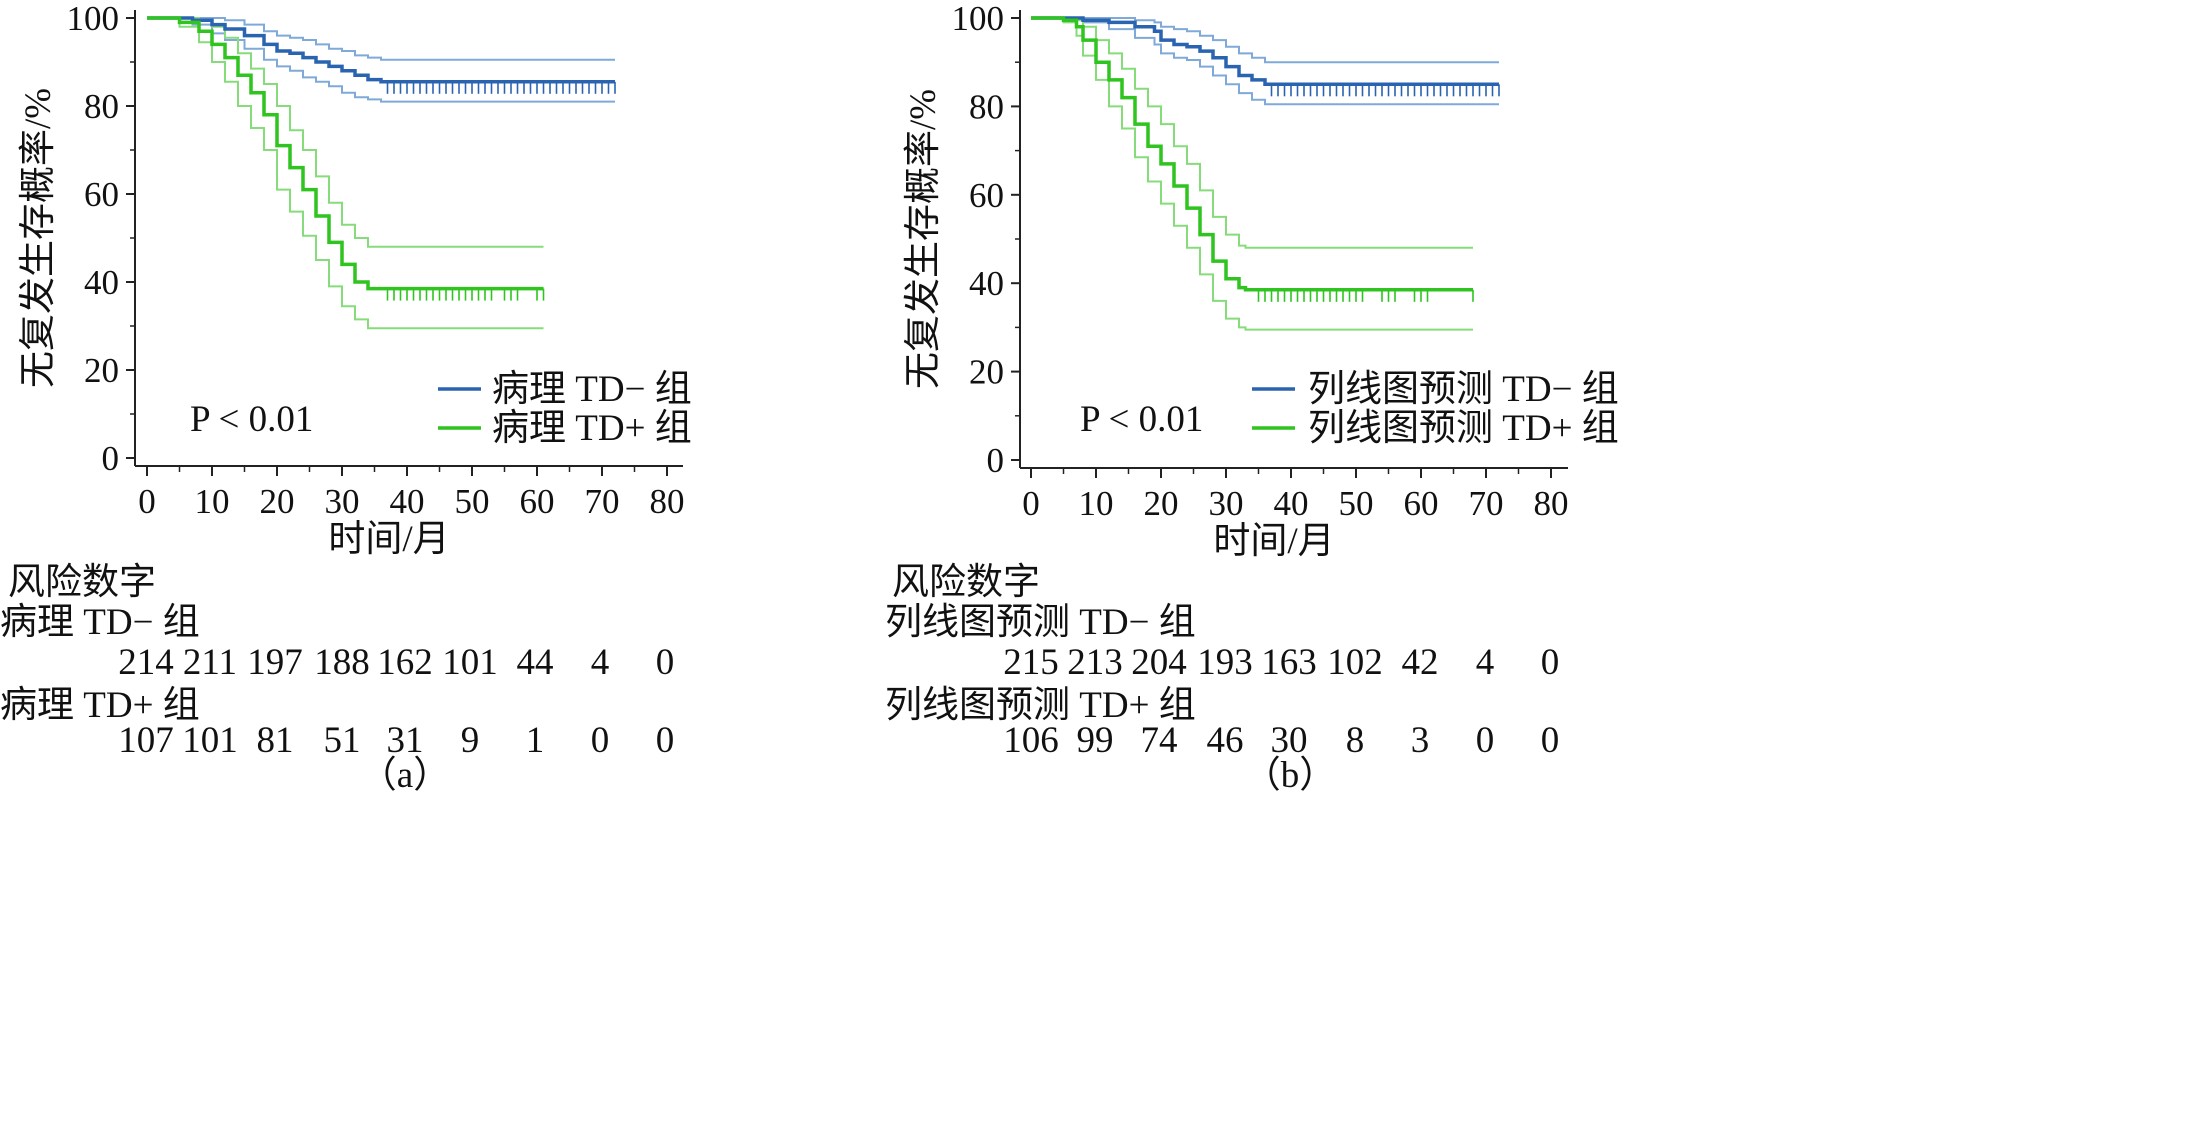  Describe the element at coordinates (146, 740) in the screenshot. I see `risk-value: 107` at that location.